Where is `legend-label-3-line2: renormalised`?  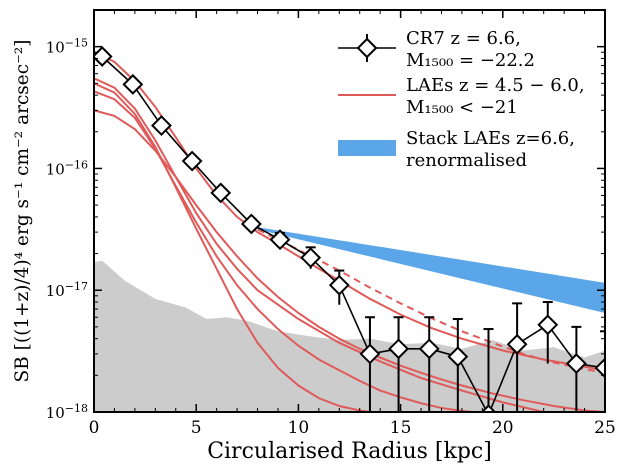
legend-label-3-line2: renormalised is located at coordinates (466, 160).